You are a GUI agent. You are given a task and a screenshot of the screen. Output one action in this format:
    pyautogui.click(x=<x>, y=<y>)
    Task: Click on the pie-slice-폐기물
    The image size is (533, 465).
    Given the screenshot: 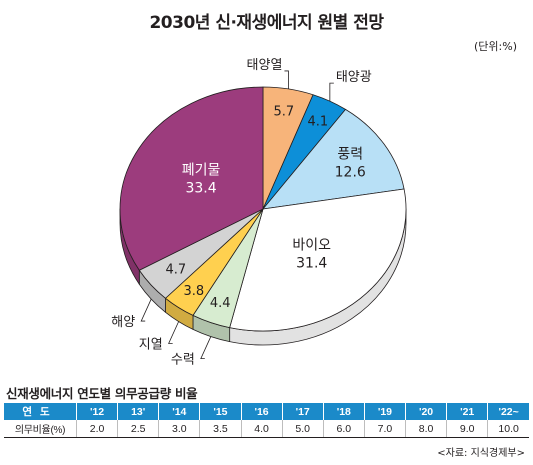 What is the action you would take?
    pyautogui.click(x=191, y=178)
    